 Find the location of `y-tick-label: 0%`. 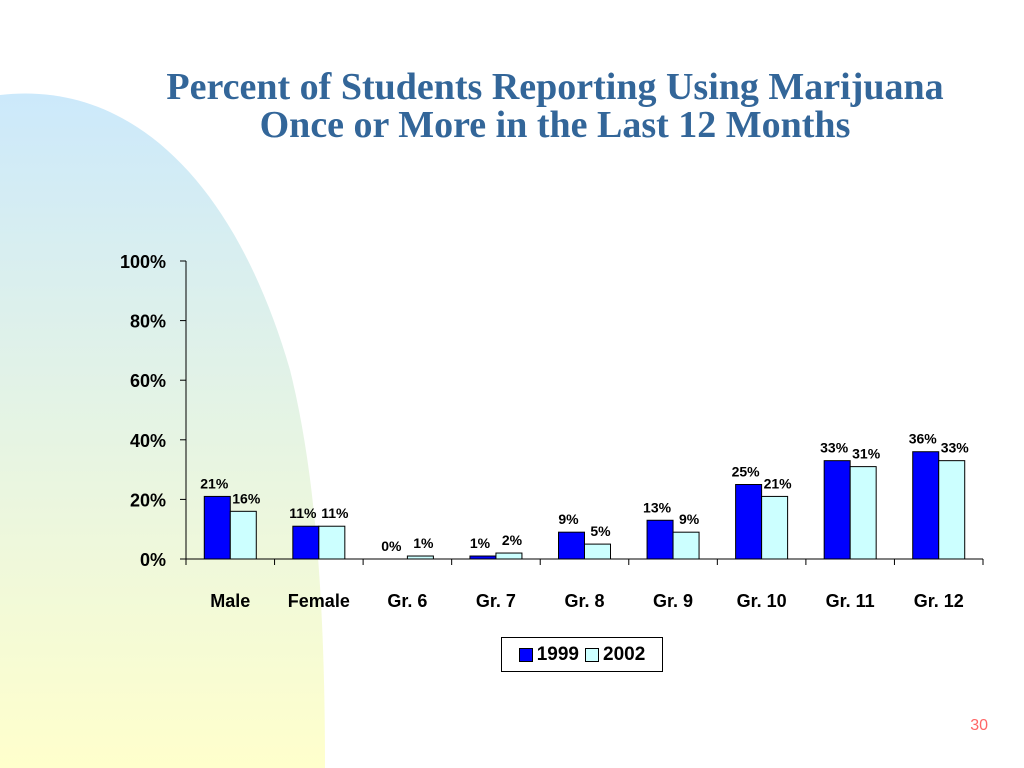

y-tick-label: 0% is located at coordinates (153, 560).